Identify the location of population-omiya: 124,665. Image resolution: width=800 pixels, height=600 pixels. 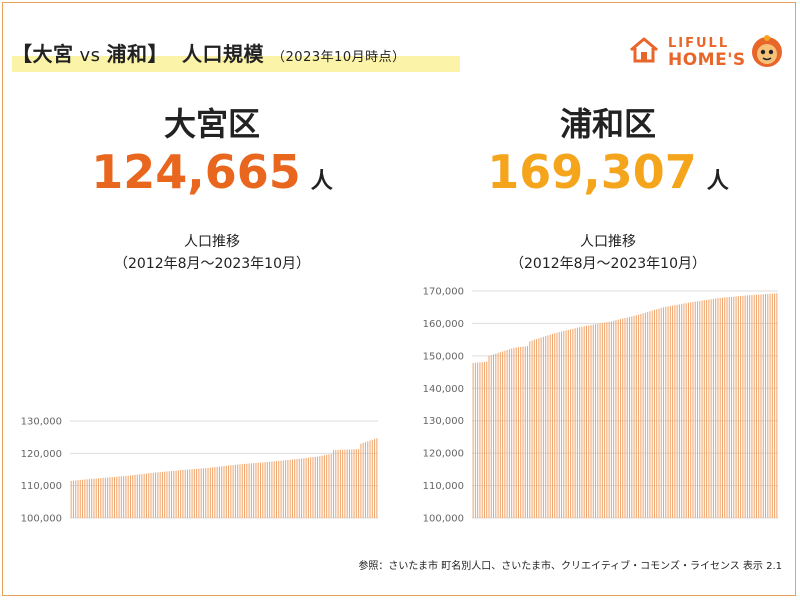
(196, 172).